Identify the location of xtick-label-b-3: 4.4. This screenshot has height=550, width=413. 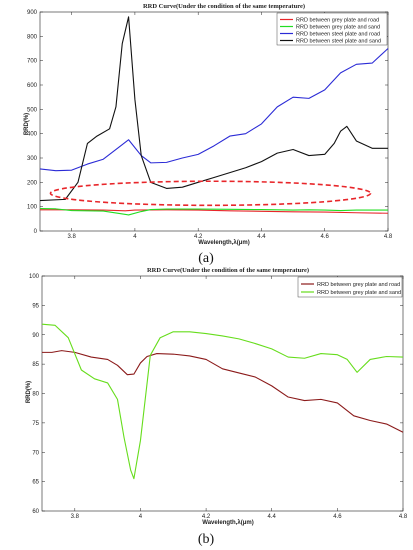
(272, 517).